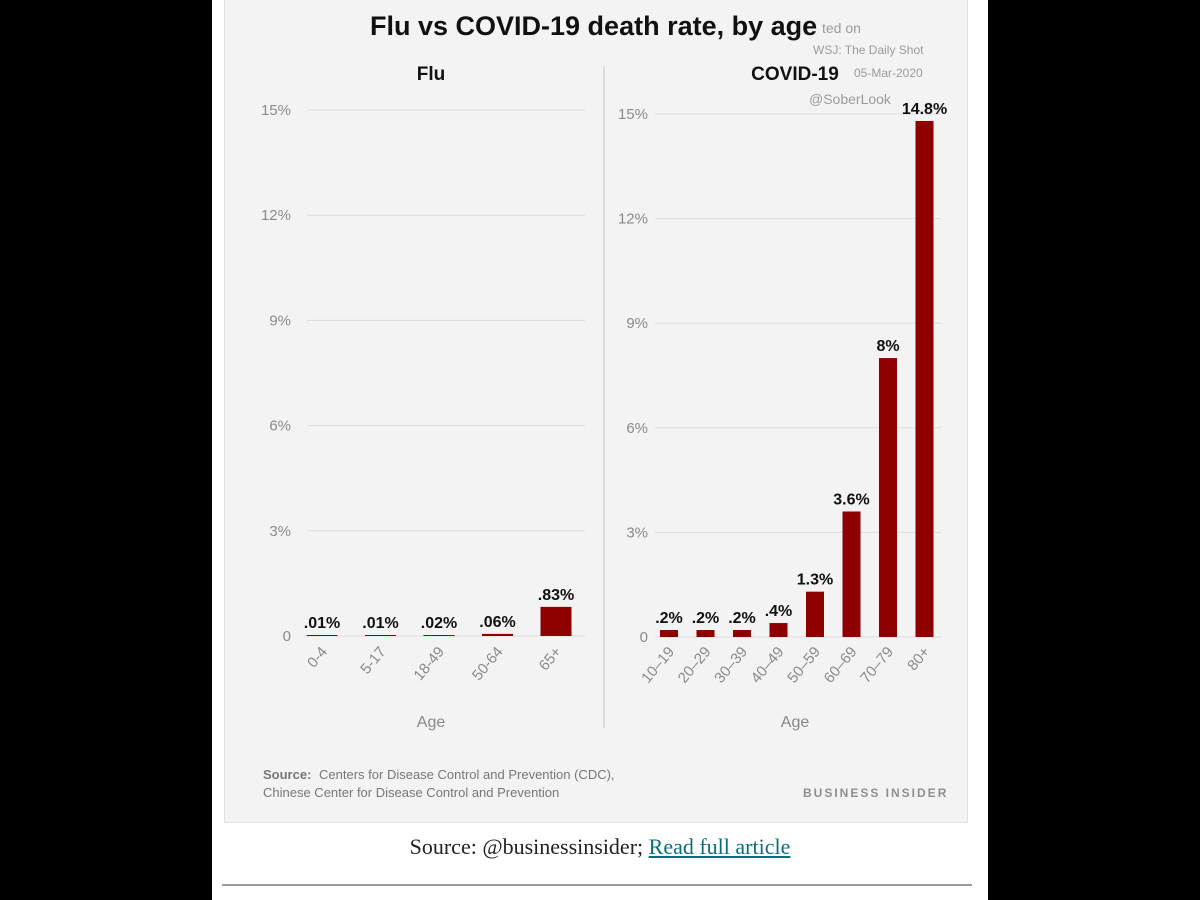  Describe the element at coordinates (431, 74) in the screenshot. I see `panel-title: Flu` at that location.